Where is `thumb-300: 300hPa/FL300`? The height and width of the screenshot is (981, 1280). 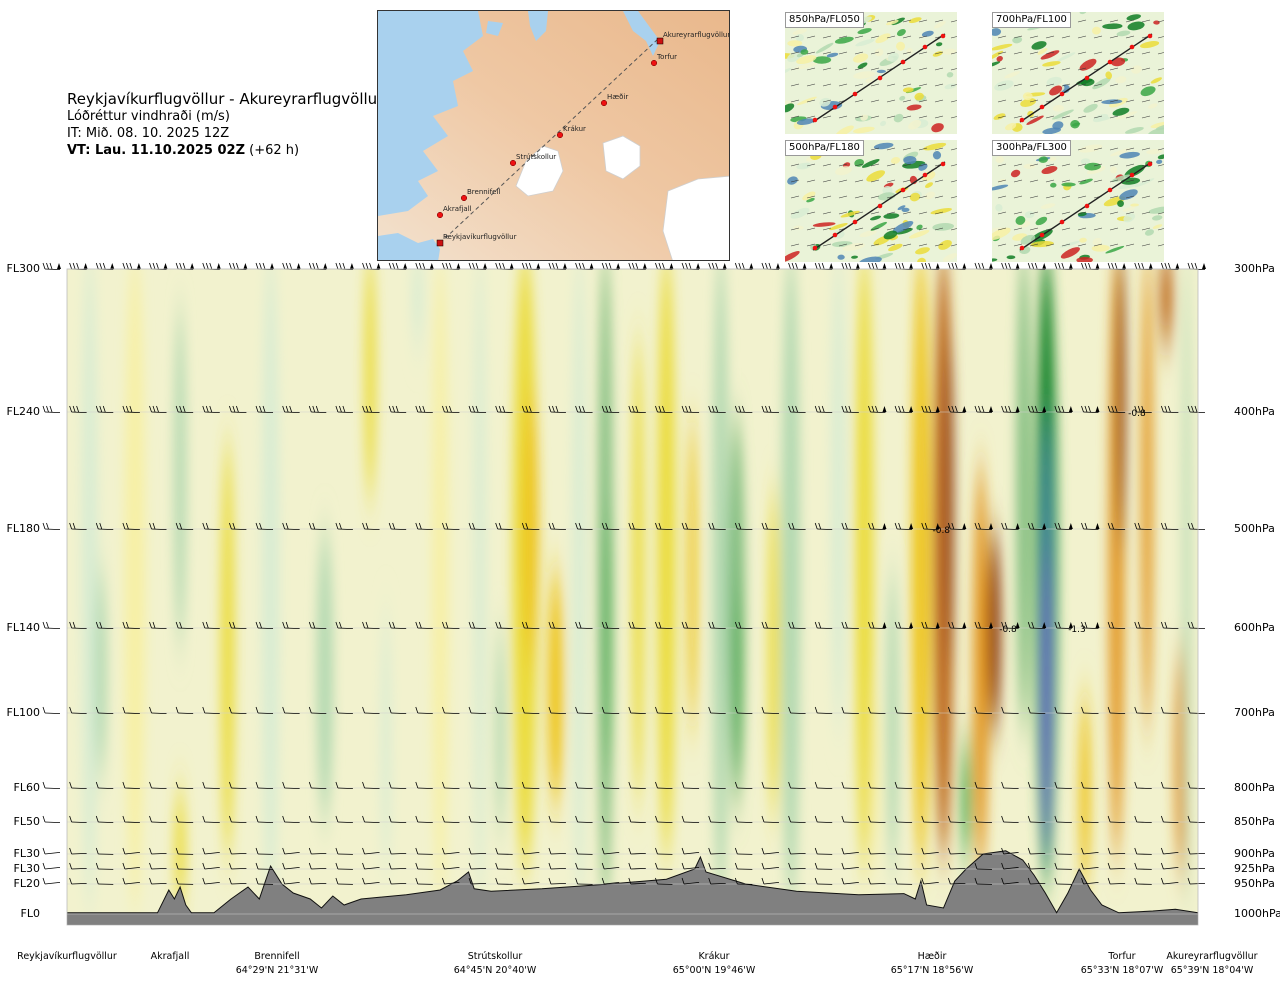 thumb-300: 300hPa/FL300 is located at coordinates (1078, 201).